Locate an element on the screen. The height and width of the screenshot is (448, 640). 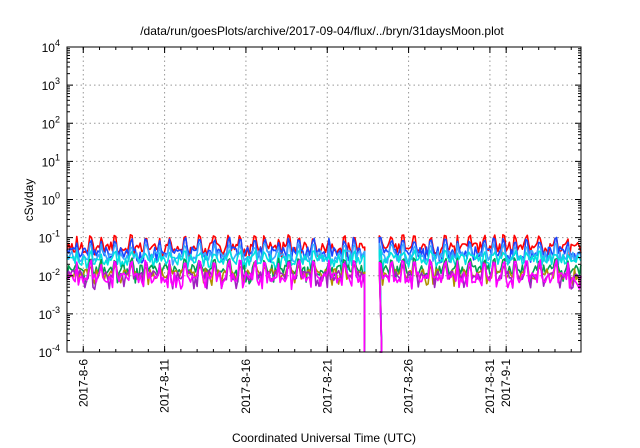
x-tick-label: 2017-9-1 is located at coordinates (506, 383).